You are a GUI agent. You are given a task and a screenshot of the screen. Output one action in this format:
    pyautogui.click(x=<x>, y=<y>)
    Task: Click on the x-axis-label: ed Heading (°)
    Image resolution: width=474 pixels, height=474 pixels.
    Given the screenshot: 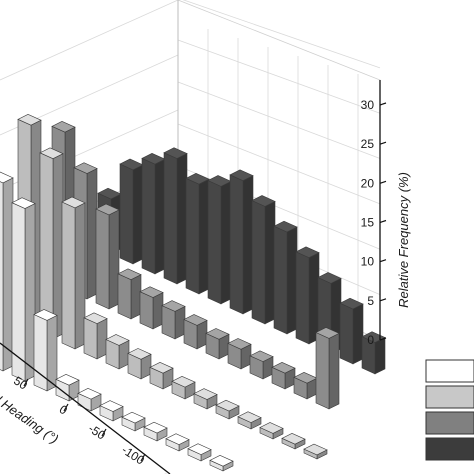 What is the action you would take?
    pyautogui.click(x=30, y=416)
    